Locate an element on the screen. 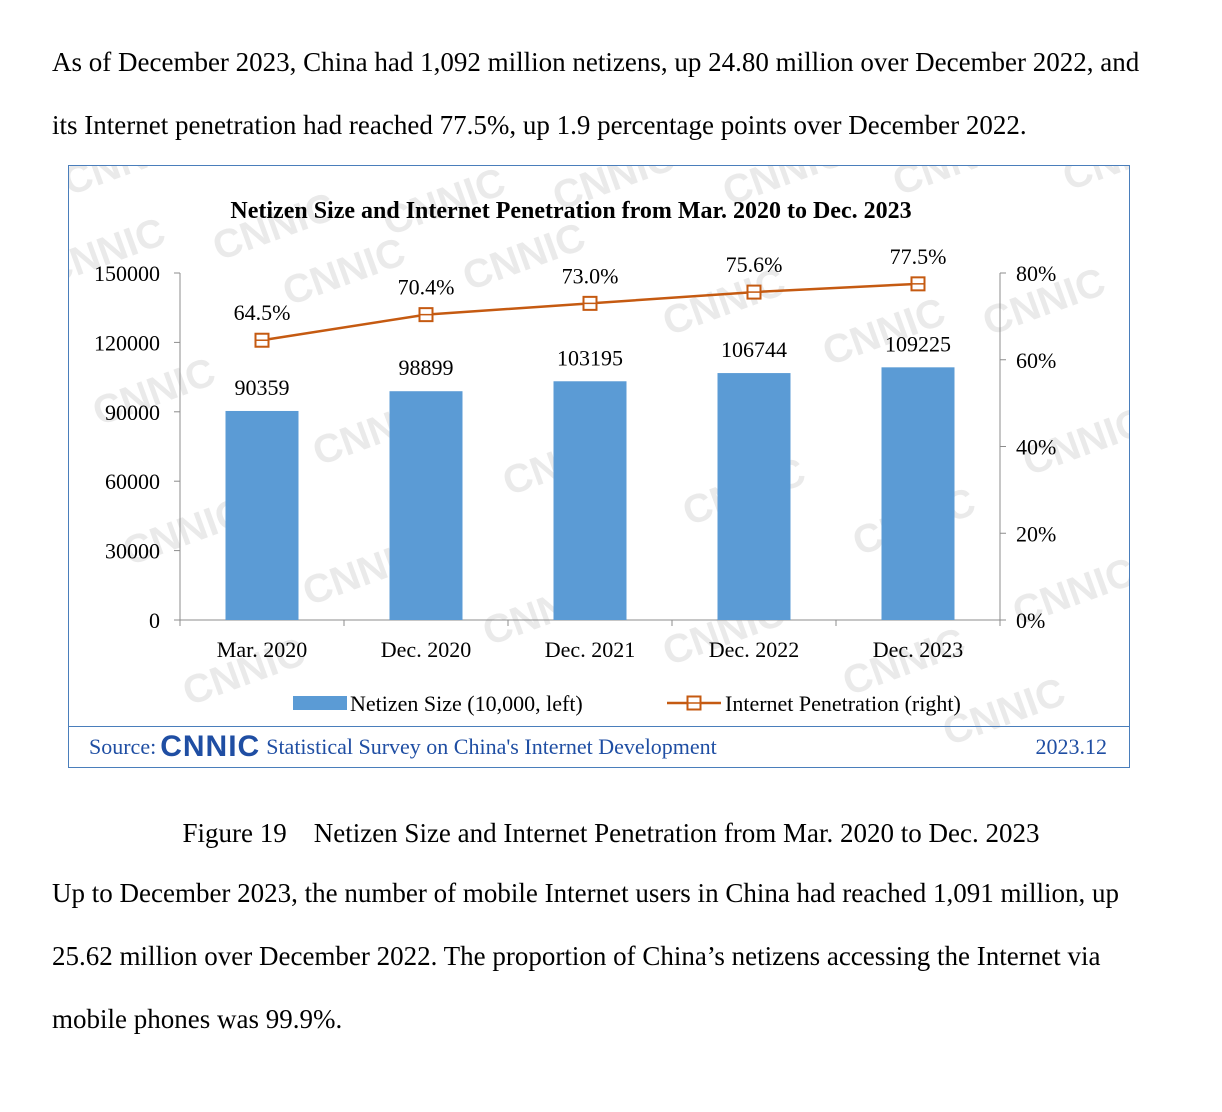 This screenshot has height=1112, width=1222. y-left-tick-label: 0 is located at coordinates (154, 620).